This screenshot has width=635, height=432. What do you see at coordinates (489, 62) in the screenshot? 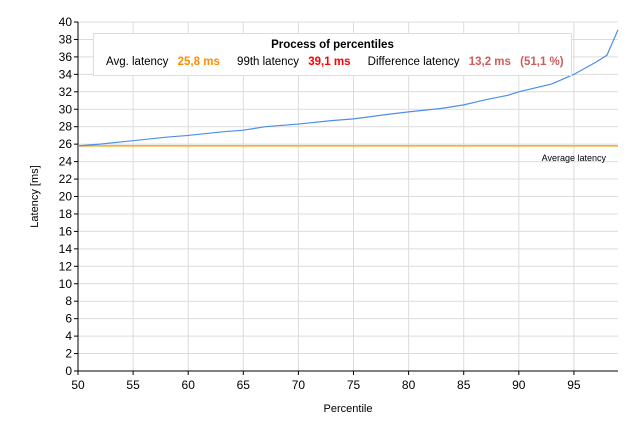
I see `diff-value: 13,2 ms` at bounding box center [489, 62].